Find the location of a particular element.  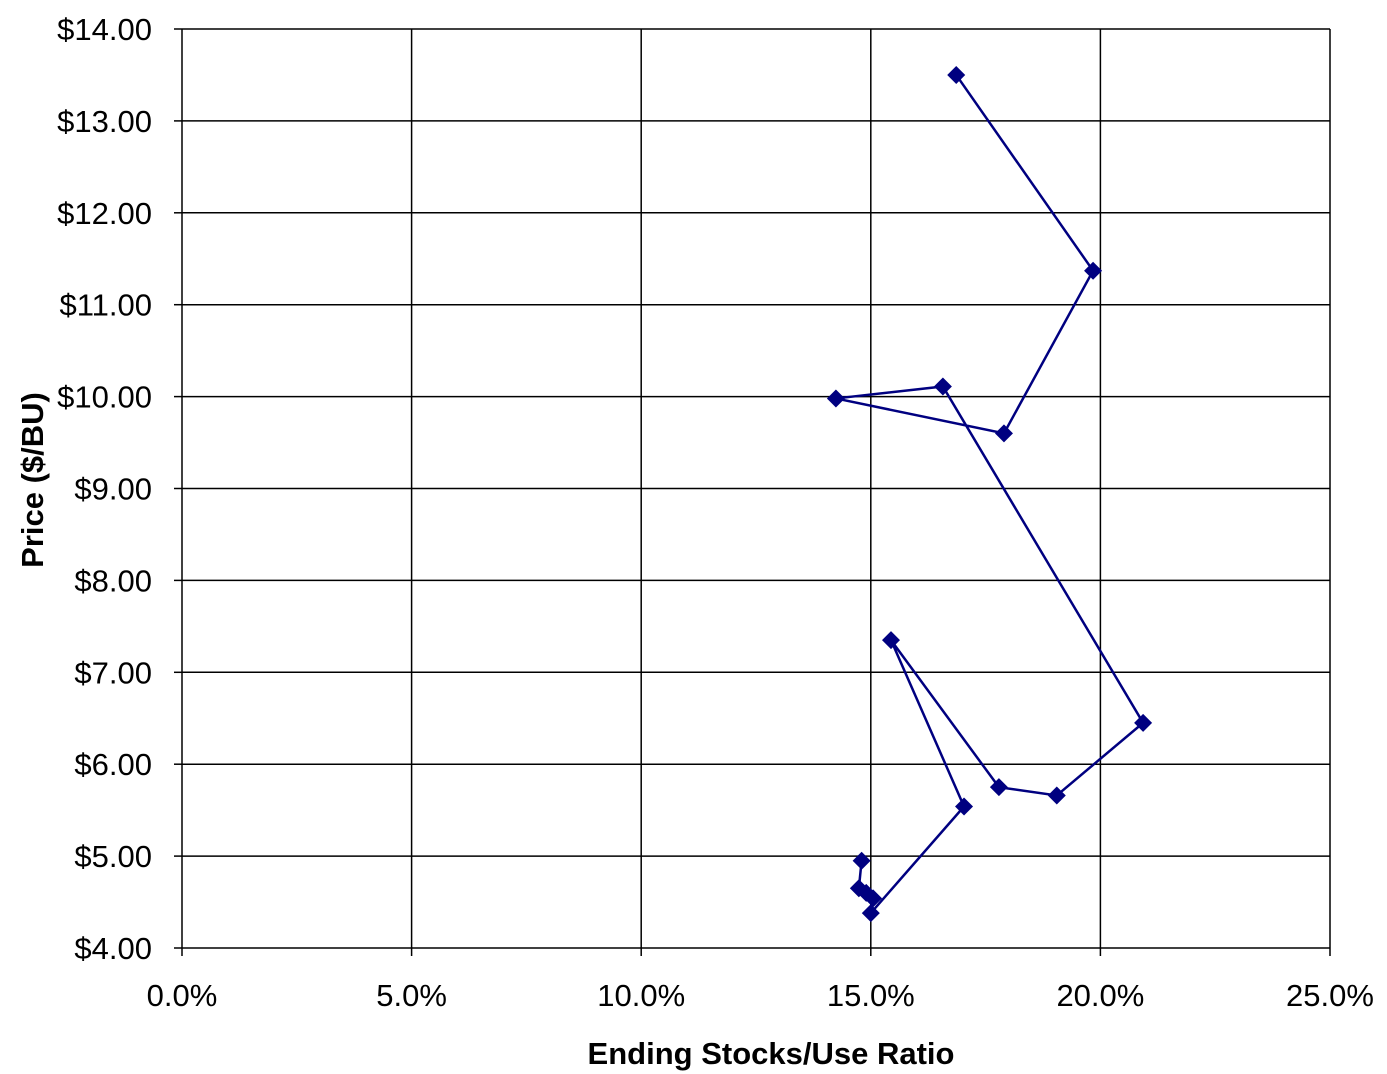

x-axis-title: Ending Stocks/Use Ratio is located at coordinates (771, 1053).